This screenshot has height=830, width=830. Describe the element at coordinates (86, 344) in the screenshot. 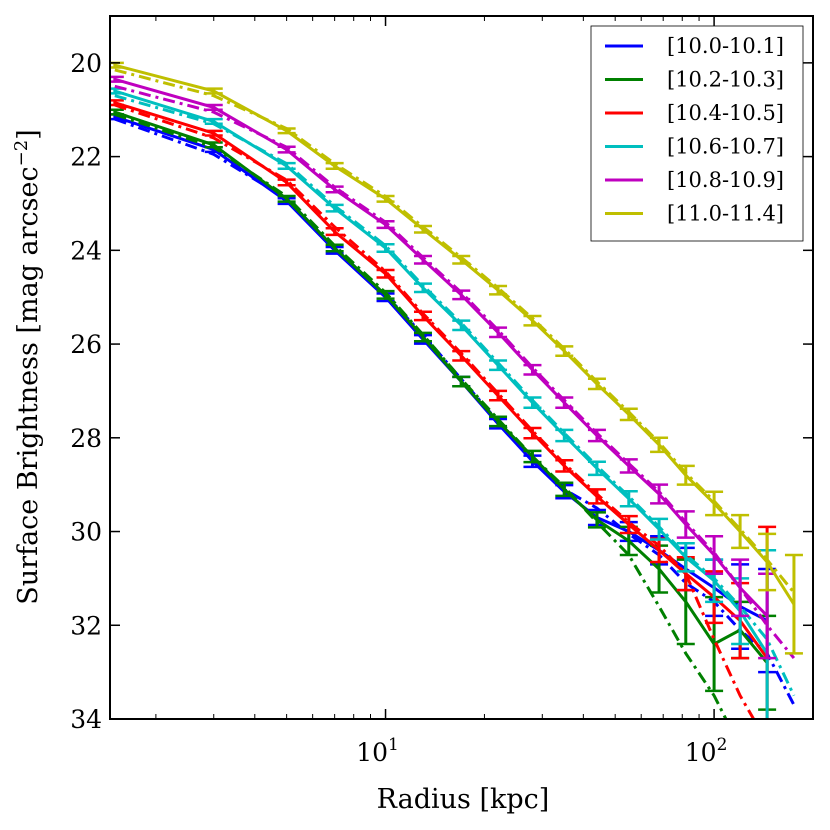

I see `y-tick-label-26: 26` at that location.